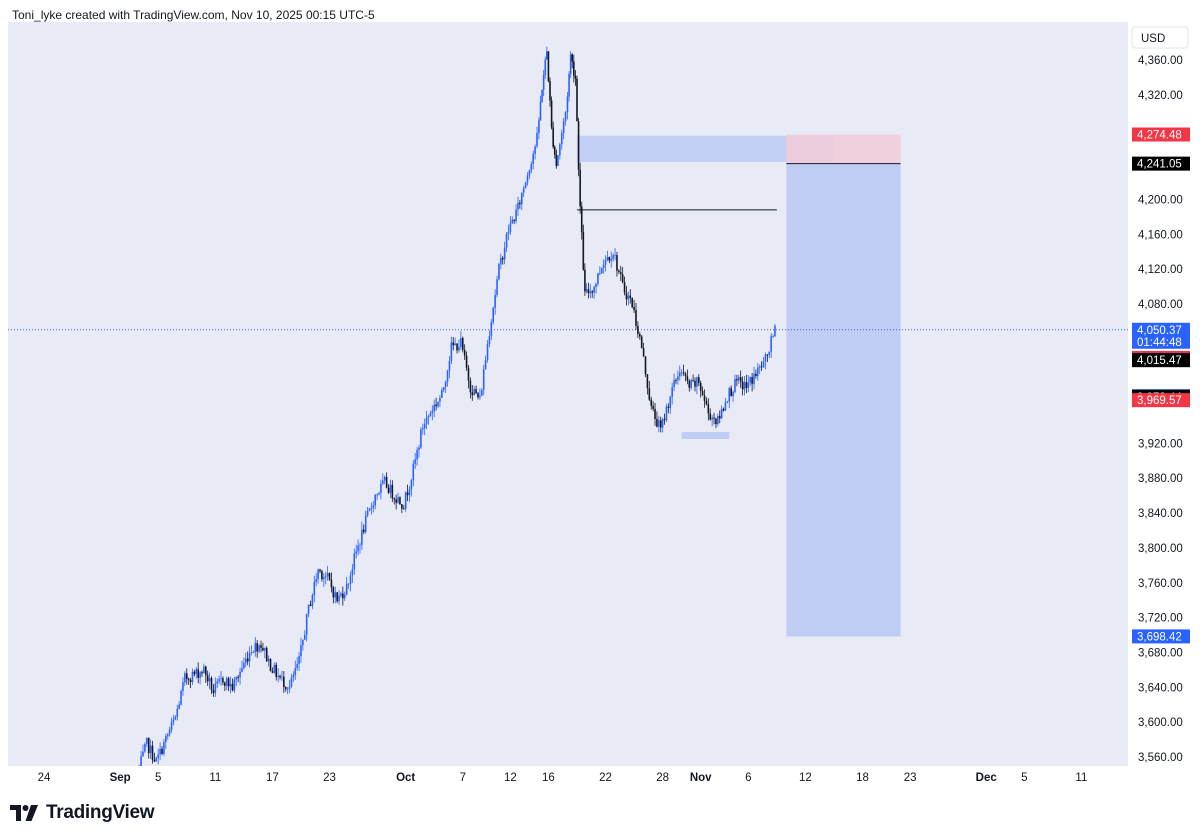  I want to click on time-tick-label: 12, so click(510, 778).